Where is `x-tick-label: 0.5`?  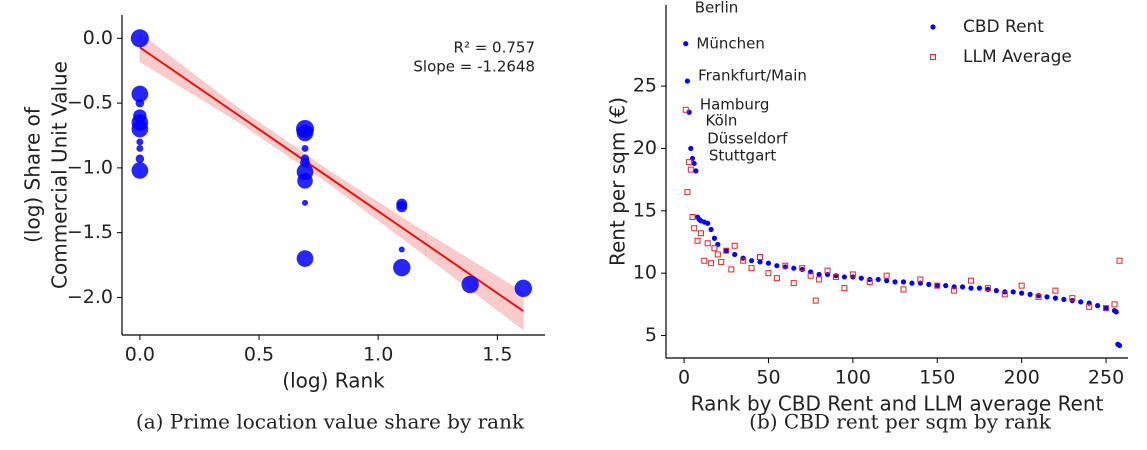
x-tick-label: 0.5 is located at coordinates (259, 355).